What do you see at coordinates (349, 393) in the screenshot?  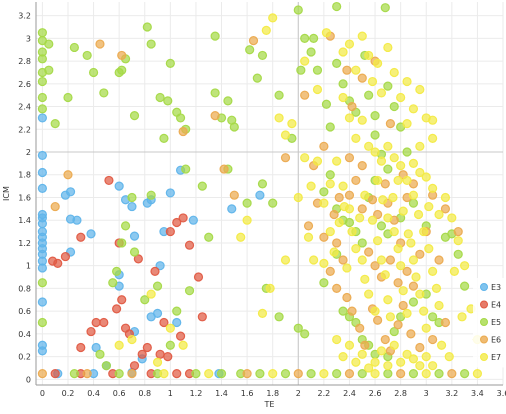 I see `x-tick-label: 2.4` at bounding box center [349, 393].